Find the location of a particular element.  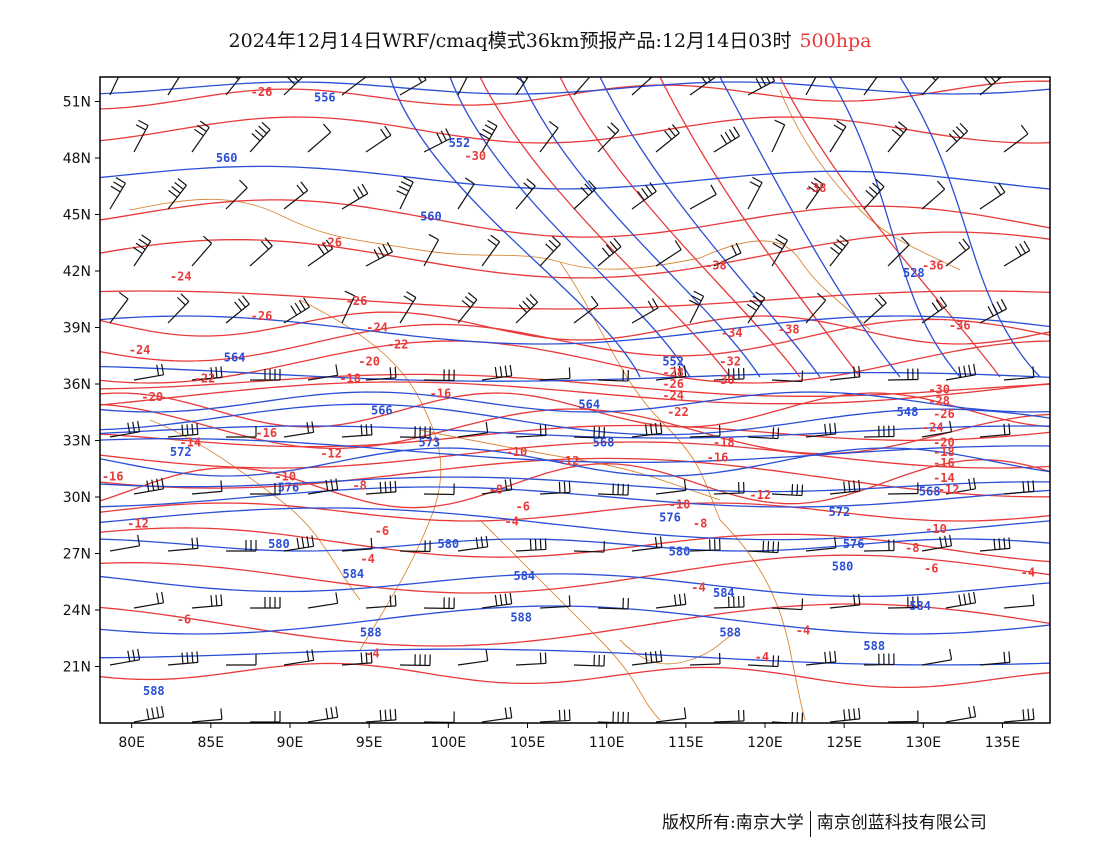

height-contour-label: 584 is located at coordinates (524, 576).